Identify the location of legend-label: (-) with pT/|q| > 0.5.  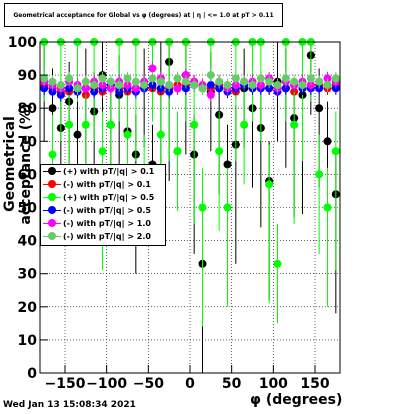
(107, 210).